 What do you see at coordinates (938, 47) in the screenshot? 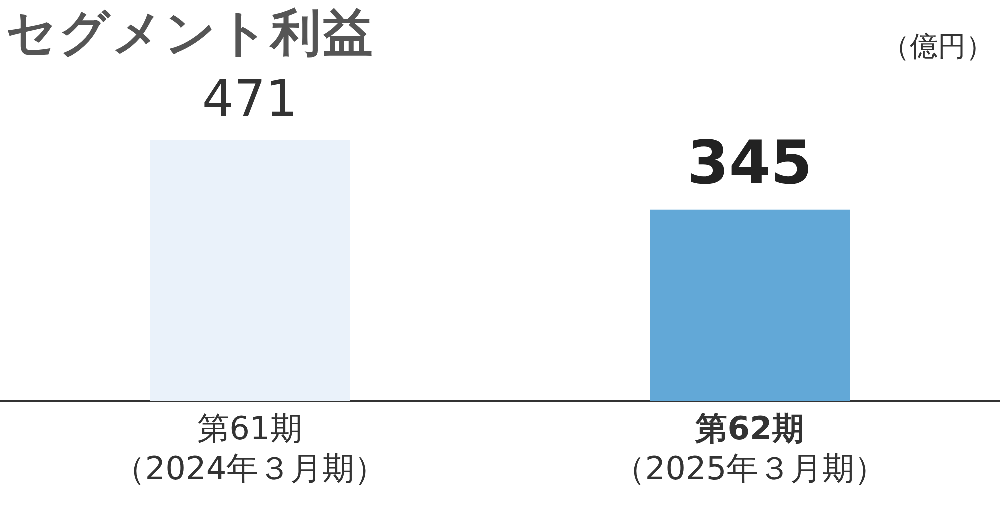
I see `text: （億円）` at bounding box center [938, 47].